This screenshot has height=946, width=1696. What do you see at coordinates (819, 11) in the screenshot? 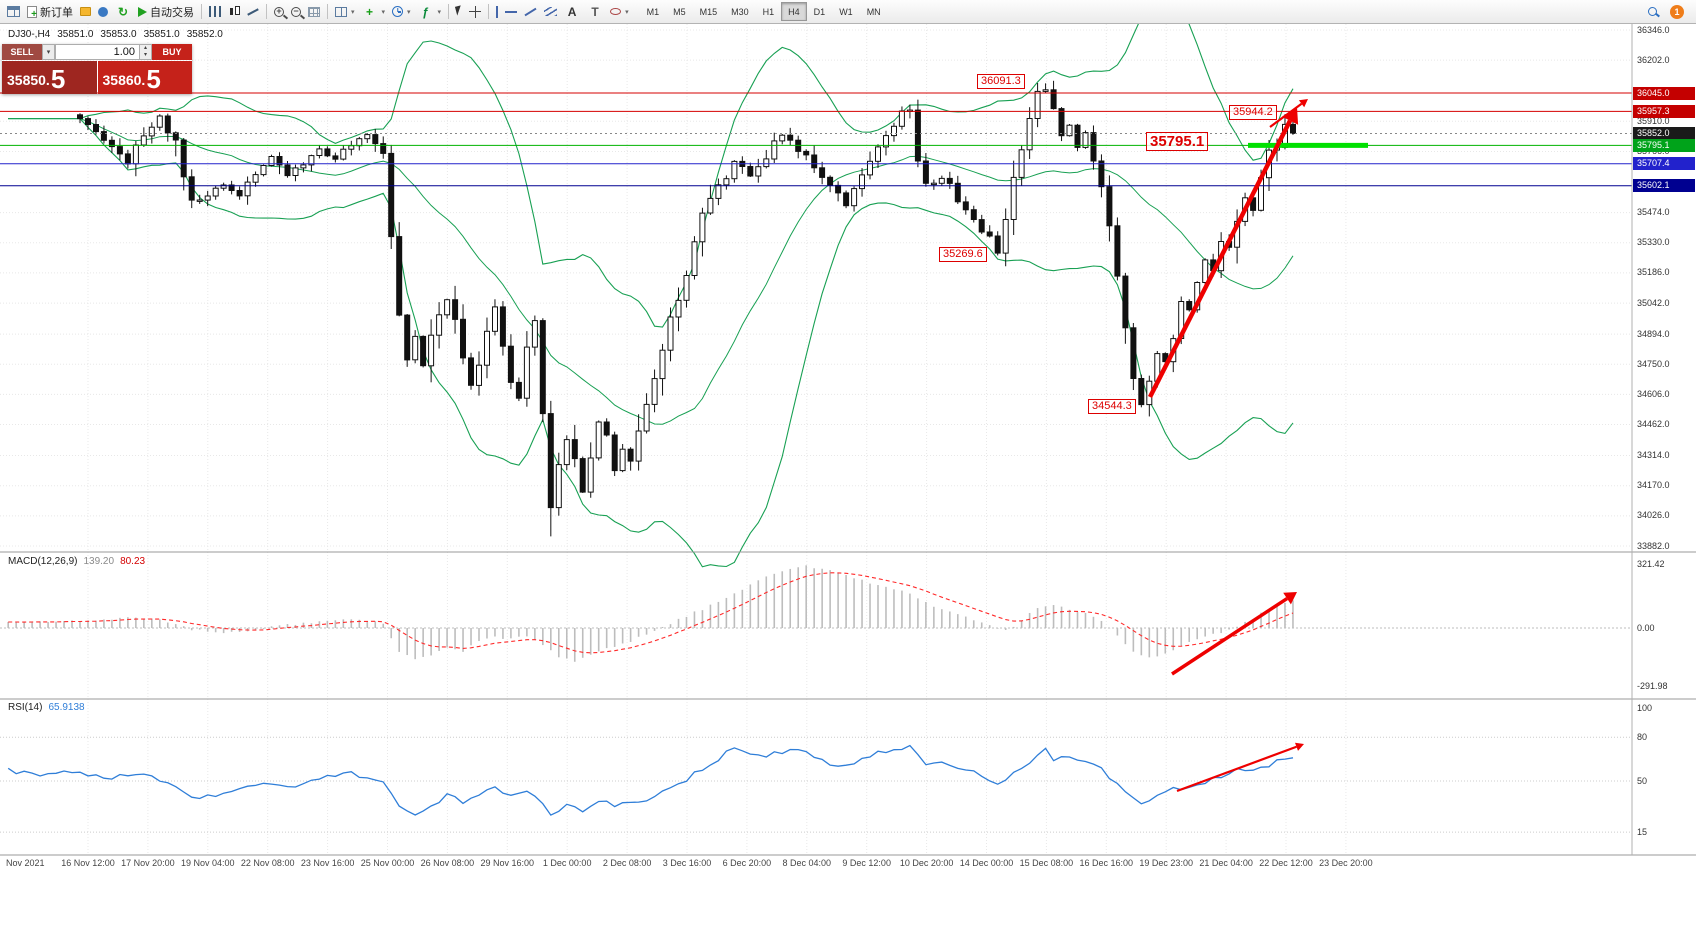
I see `timeframe-button-d1: D1` at bounding box center [819, 11].